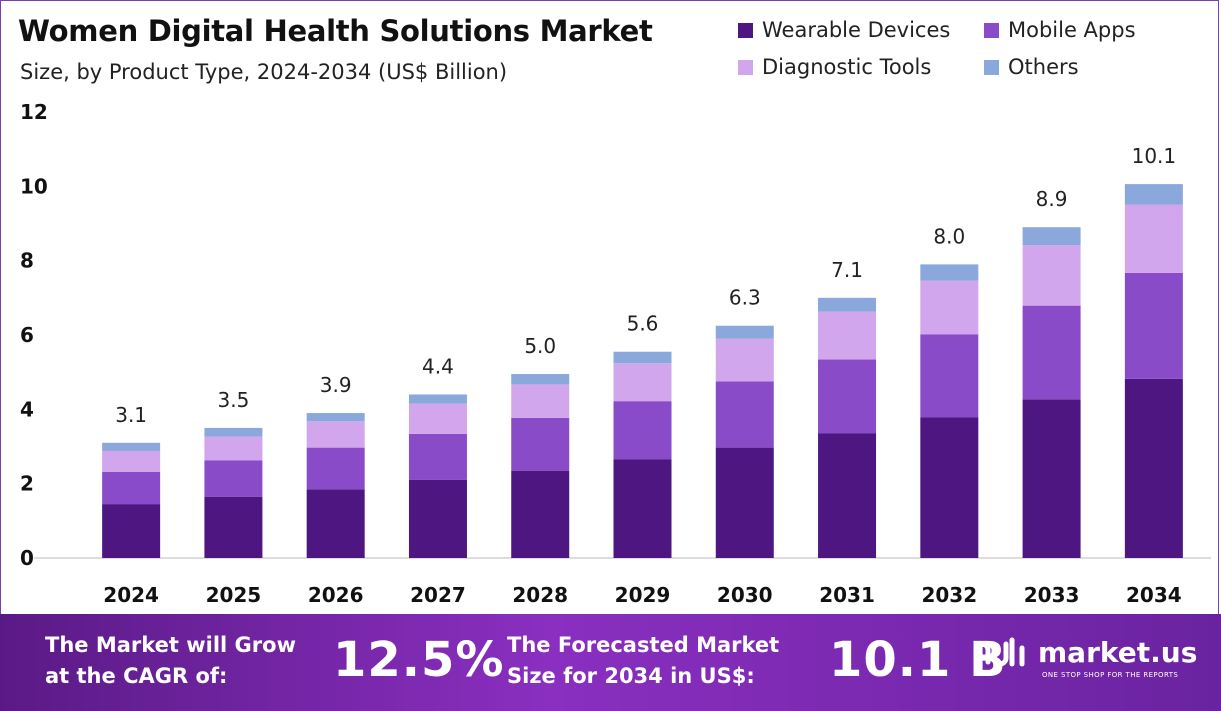  I want to click on brand-logo: market.us, so click(1084, 652).